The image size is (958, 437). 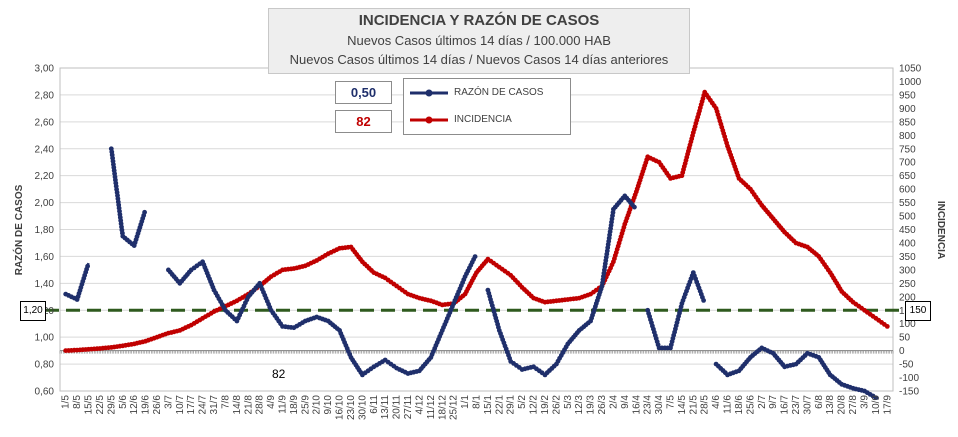 What do you see at coordinates (18, 229) in the screenshot?
I see `y-left-title: RAZÓN DE CASOS` at bounding box center [18, 229].